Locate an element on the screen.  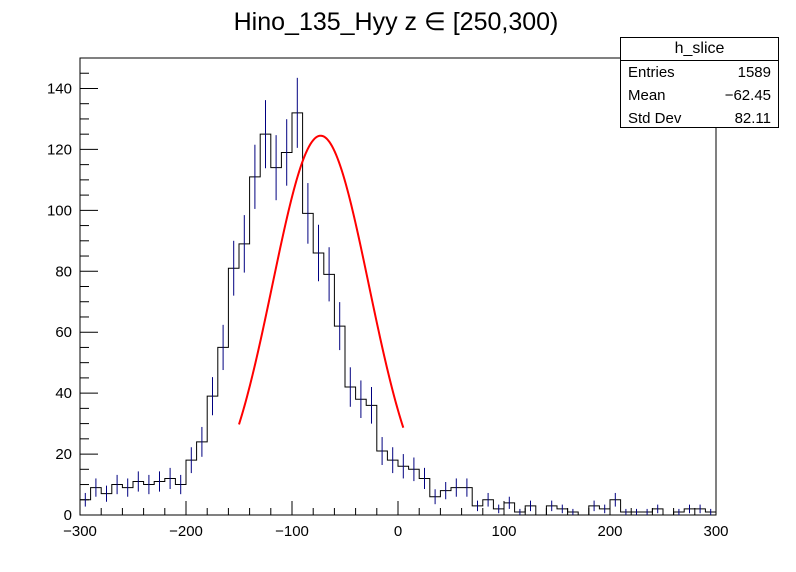
stats-row-mean: Mean −62.45 is located at coordinates (699, 95).